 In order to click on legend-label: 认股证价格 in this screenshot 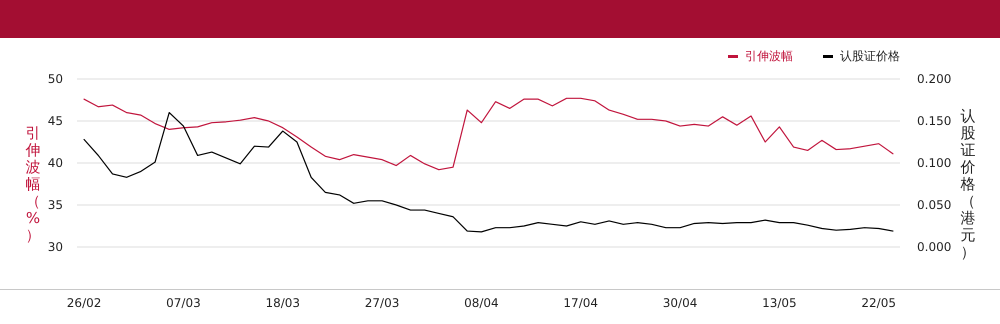, I will do `click(870, 56)`.